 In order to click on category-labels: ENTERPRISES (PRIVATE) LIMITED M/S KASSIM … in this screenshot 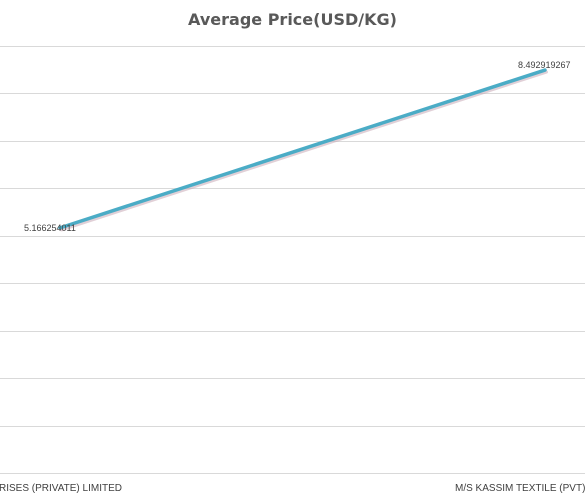, I will do `click(292, 488)`.